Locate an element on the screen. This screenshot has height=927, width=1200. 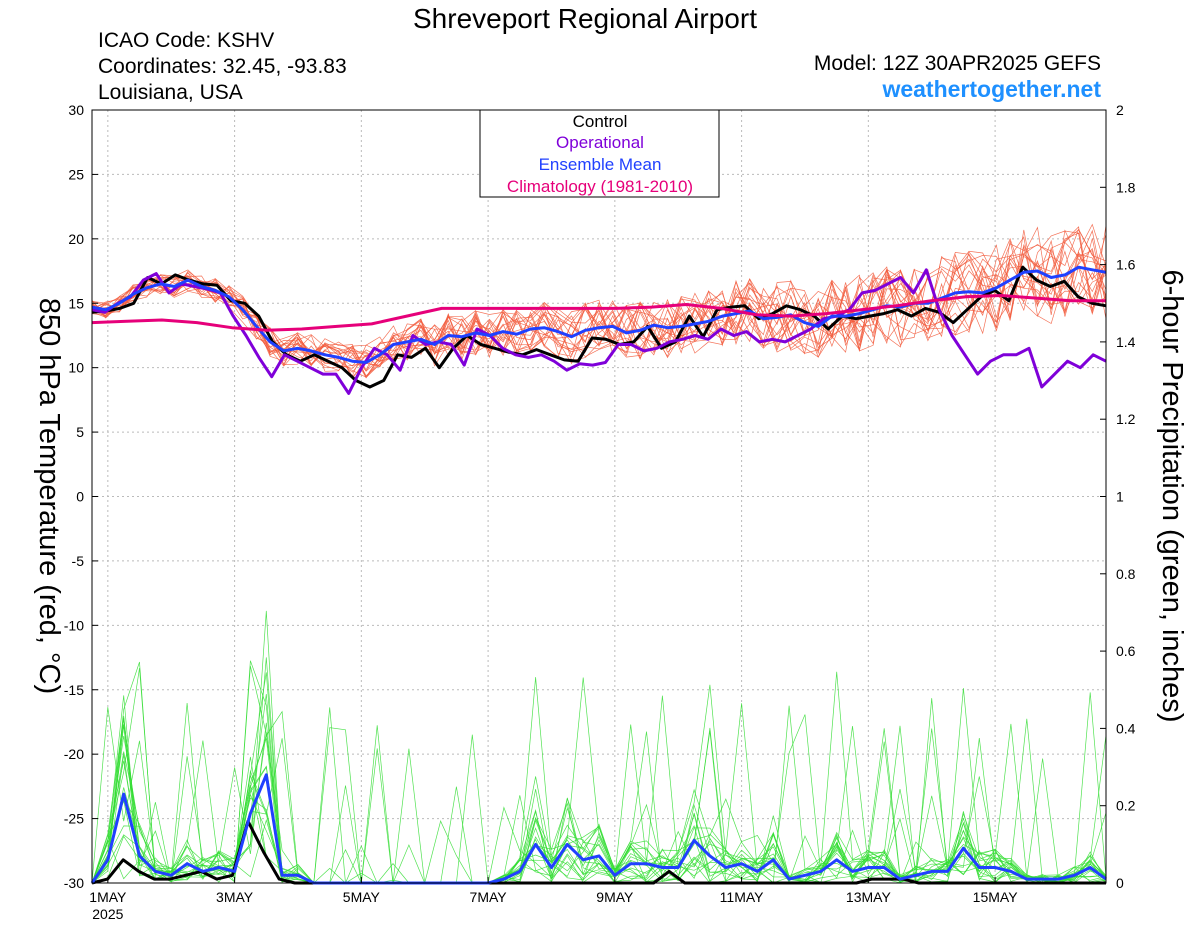
model-run: Model: 12Z 30APR2025 GEFS is located at coordinates (957, 63).